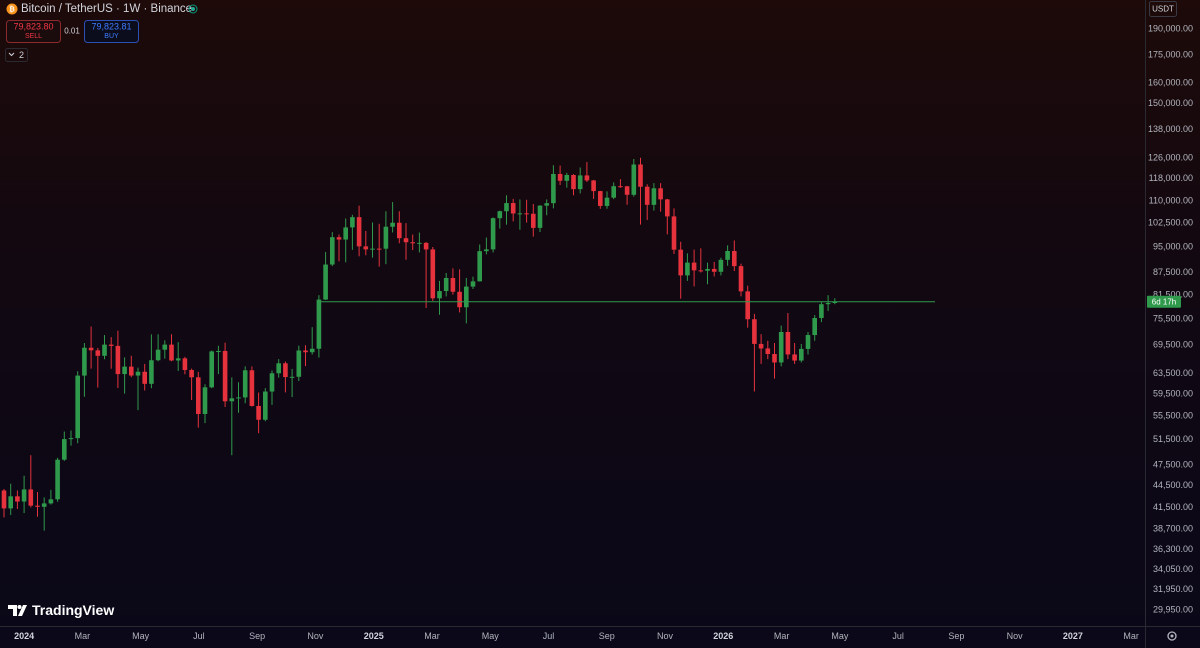  Describe the element at coordinates (72, 31) in the screenshot. I see `order-quantity: 0.01` at that location.